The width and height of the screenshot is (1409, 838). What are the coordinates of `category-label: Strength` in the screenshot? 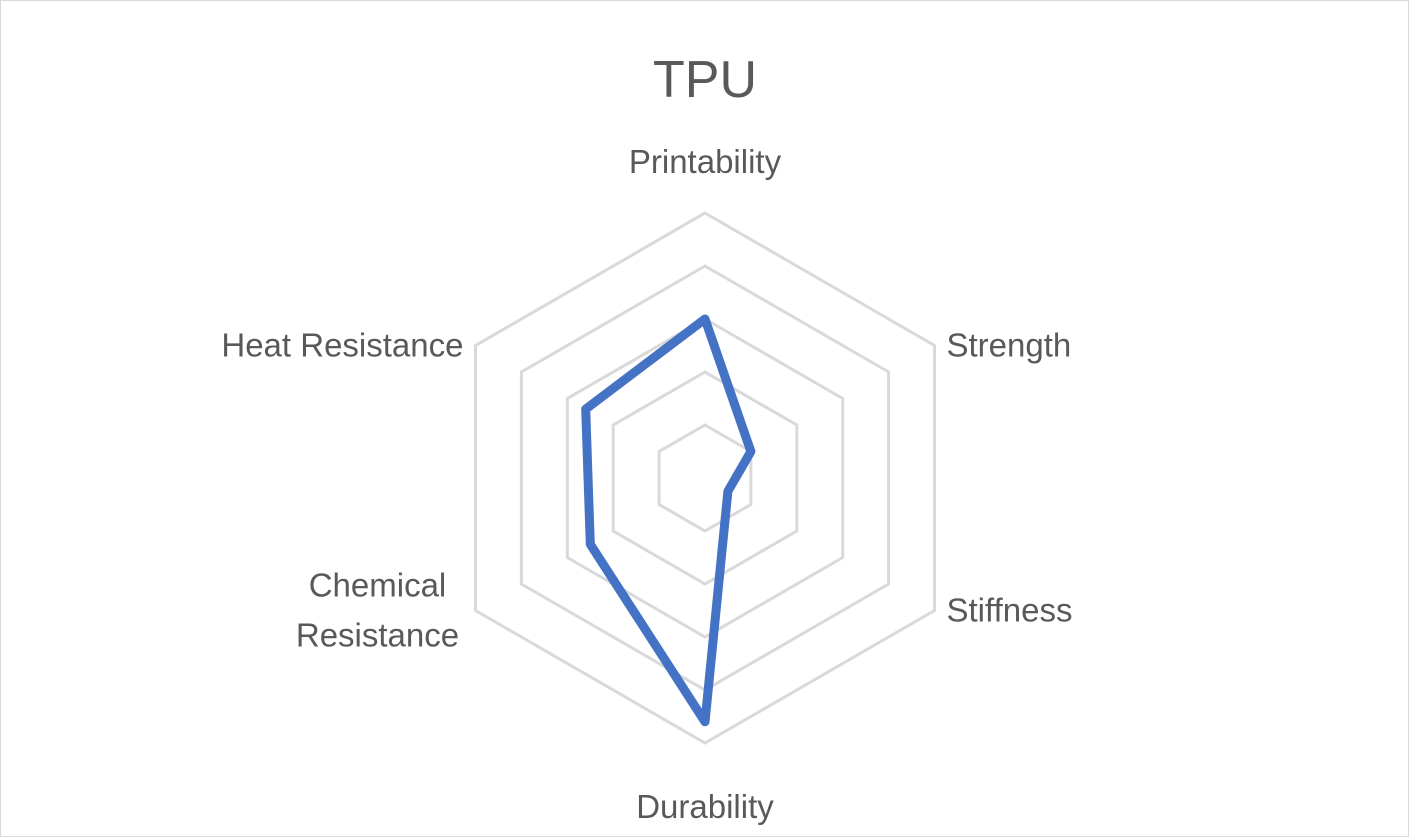 It's located at (1009, 345).